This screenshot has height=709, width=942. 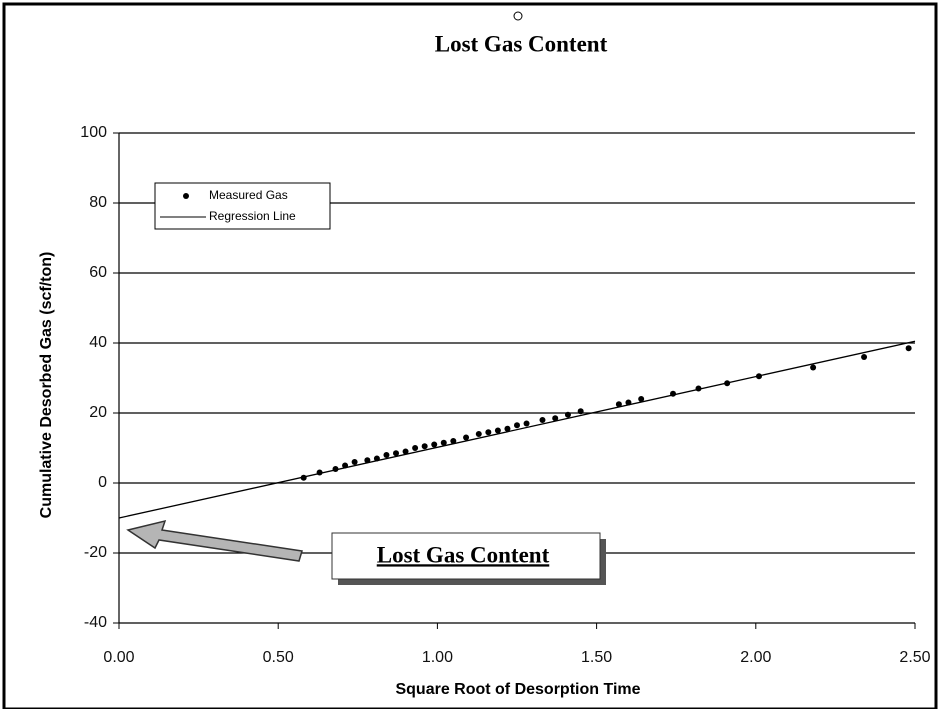 What do you see at coordinates (437, 657) in the screenshot?
I see `x-tick-label: 1.00` at bounding box center [437, 657].